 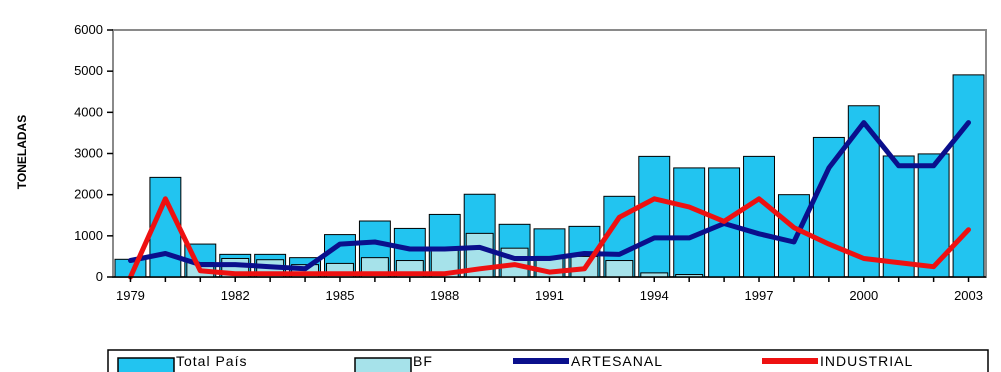 I want to click on x-tick-label: 1991, so click(x=549, y=295).